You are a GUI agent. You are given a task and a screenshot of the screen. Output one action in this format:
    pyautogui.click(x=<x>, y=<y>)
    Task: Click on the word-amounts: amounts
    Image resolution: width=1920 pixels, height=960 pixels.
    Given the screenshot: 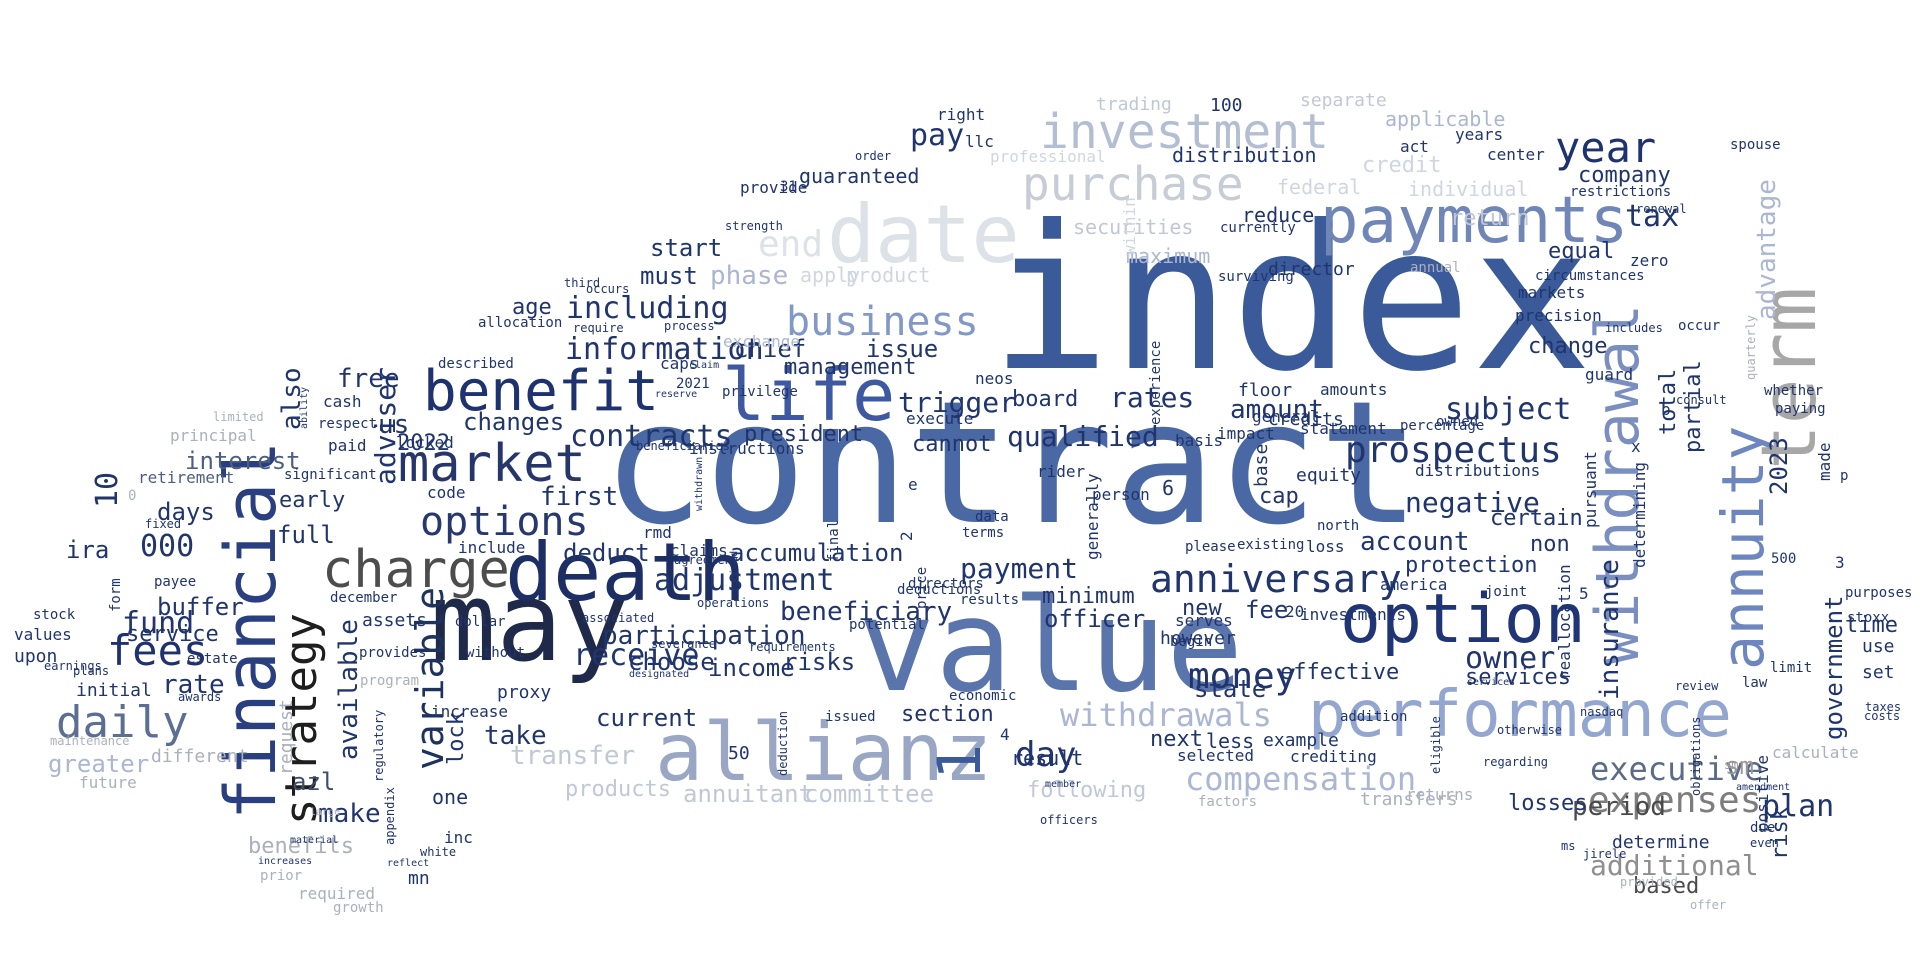 What is the action you would take?
    pyautogui.click(x=1353, y=389)
    